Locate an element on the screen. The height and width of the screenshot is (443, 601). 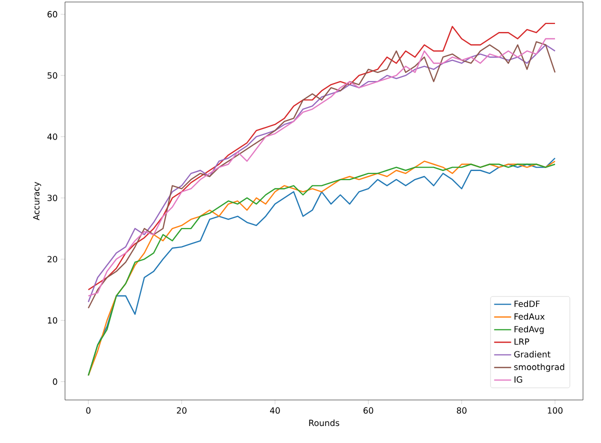
y-axis-title: Accuracy is located at coordinates (37, 201).